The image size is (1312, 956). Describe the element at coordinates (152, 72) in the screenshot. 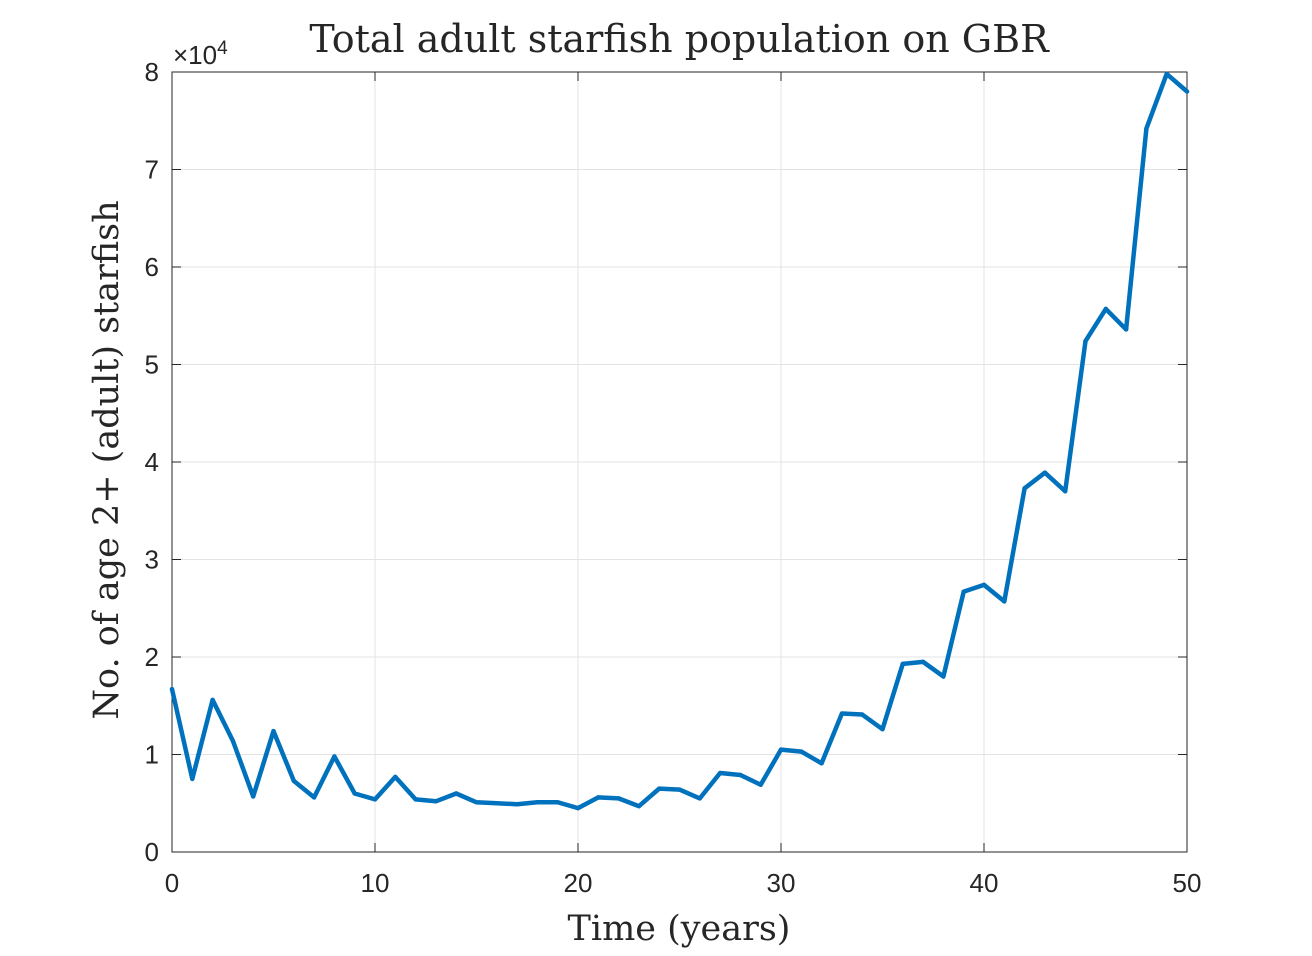

I see `y-tick-label: 8` at that location.